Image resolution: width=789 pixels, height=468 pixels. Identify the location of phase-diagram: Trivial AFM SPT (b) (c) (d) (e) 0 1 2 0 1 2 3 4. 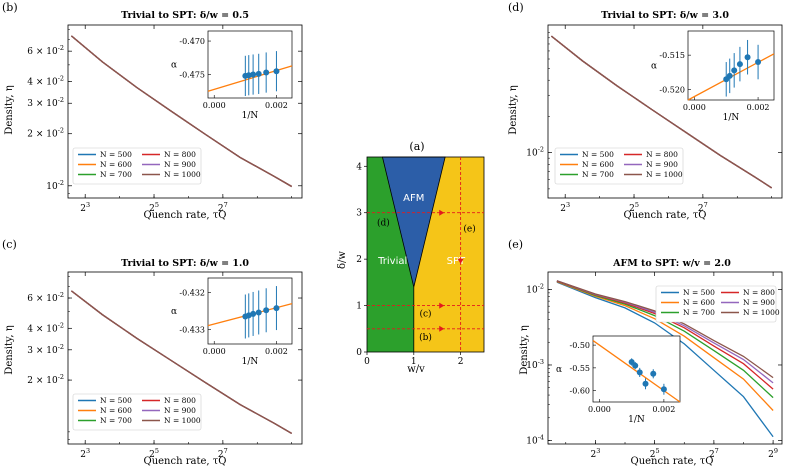
(420, 261).